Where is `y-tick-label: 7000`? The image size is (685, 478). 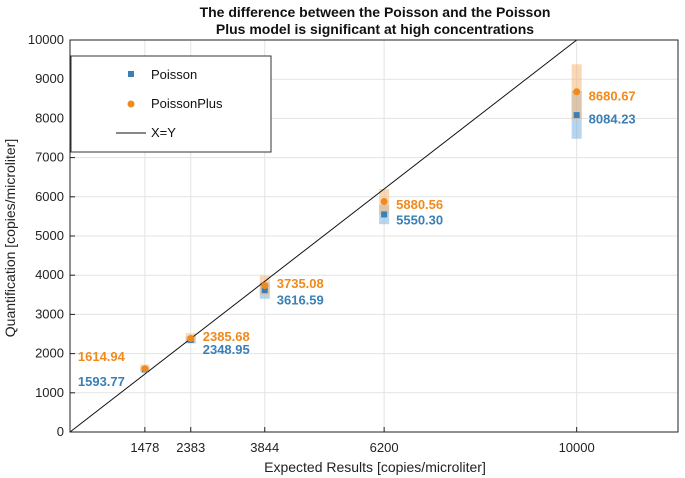
y-tick-label: 7000 is located at coordinates (49, 157).